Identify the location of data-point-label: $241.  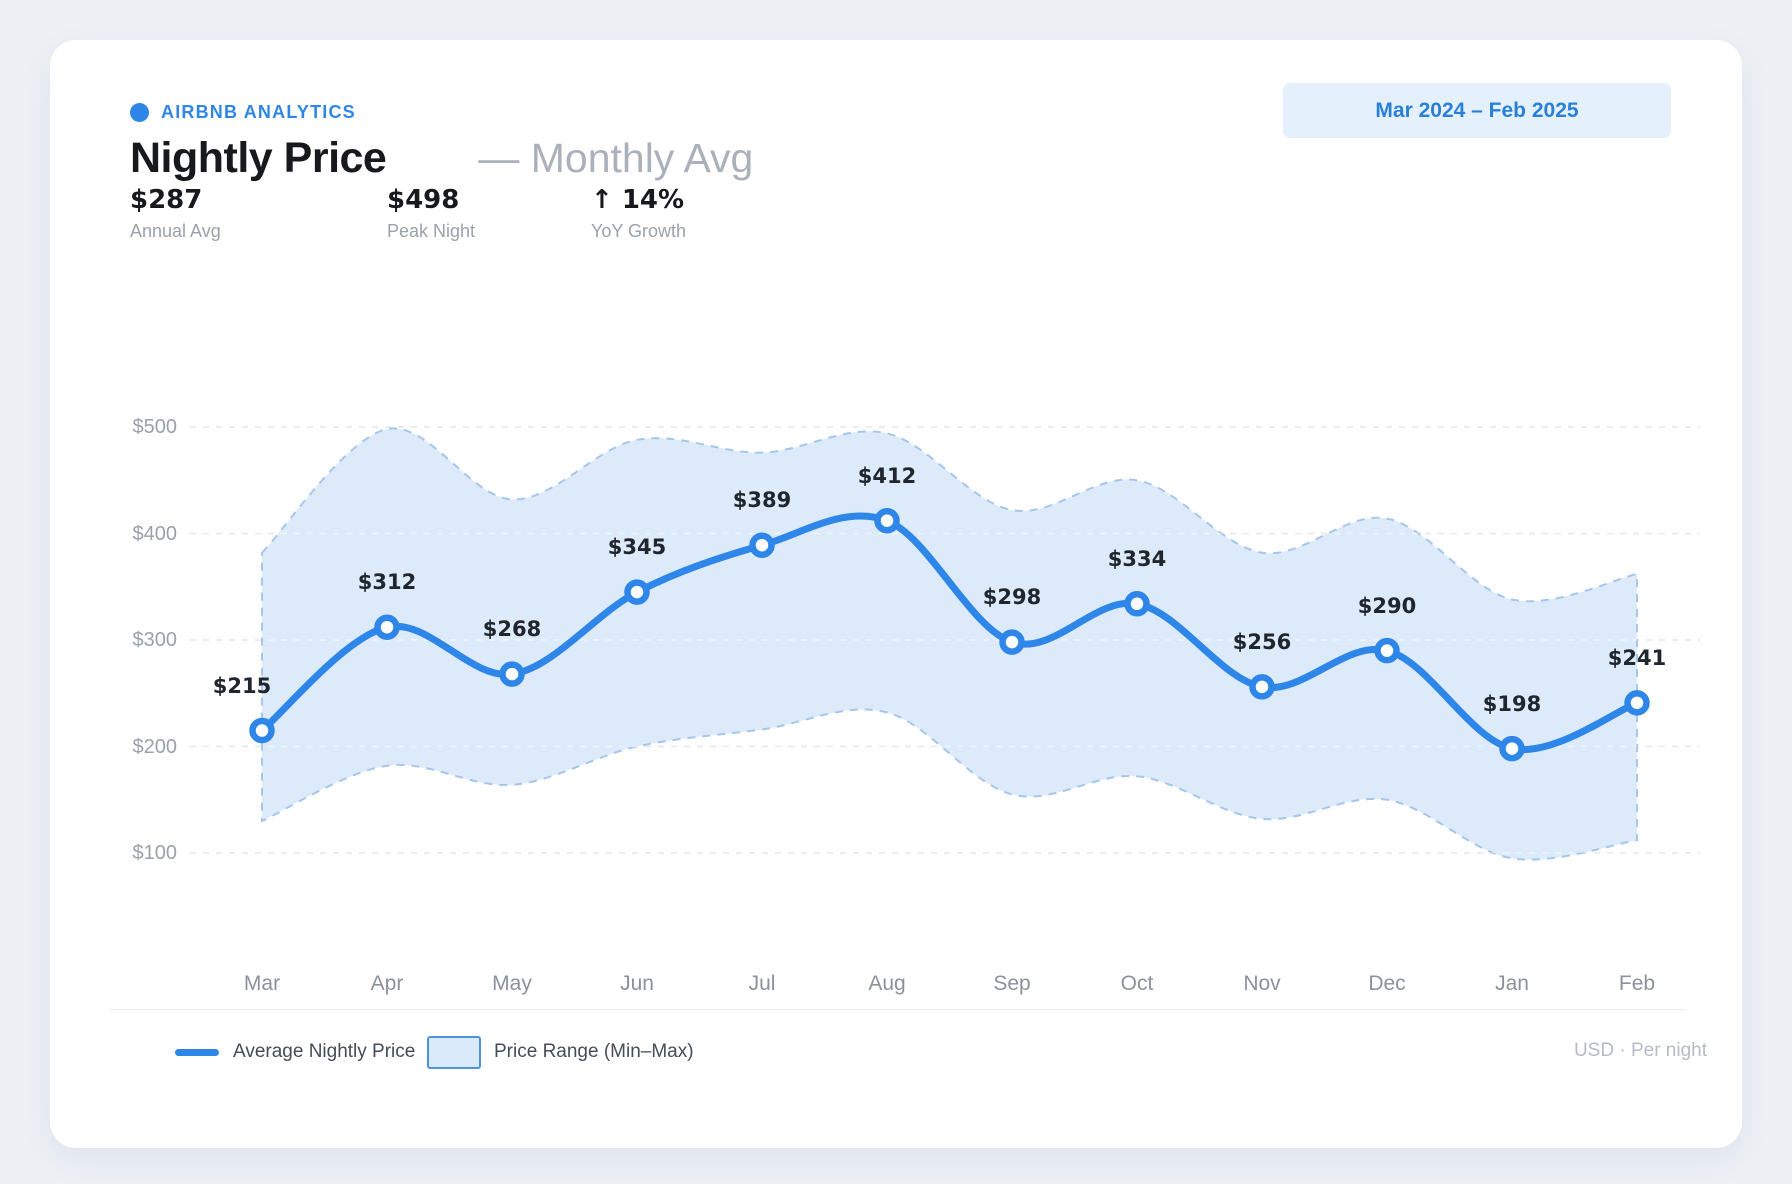
(1637, 658).